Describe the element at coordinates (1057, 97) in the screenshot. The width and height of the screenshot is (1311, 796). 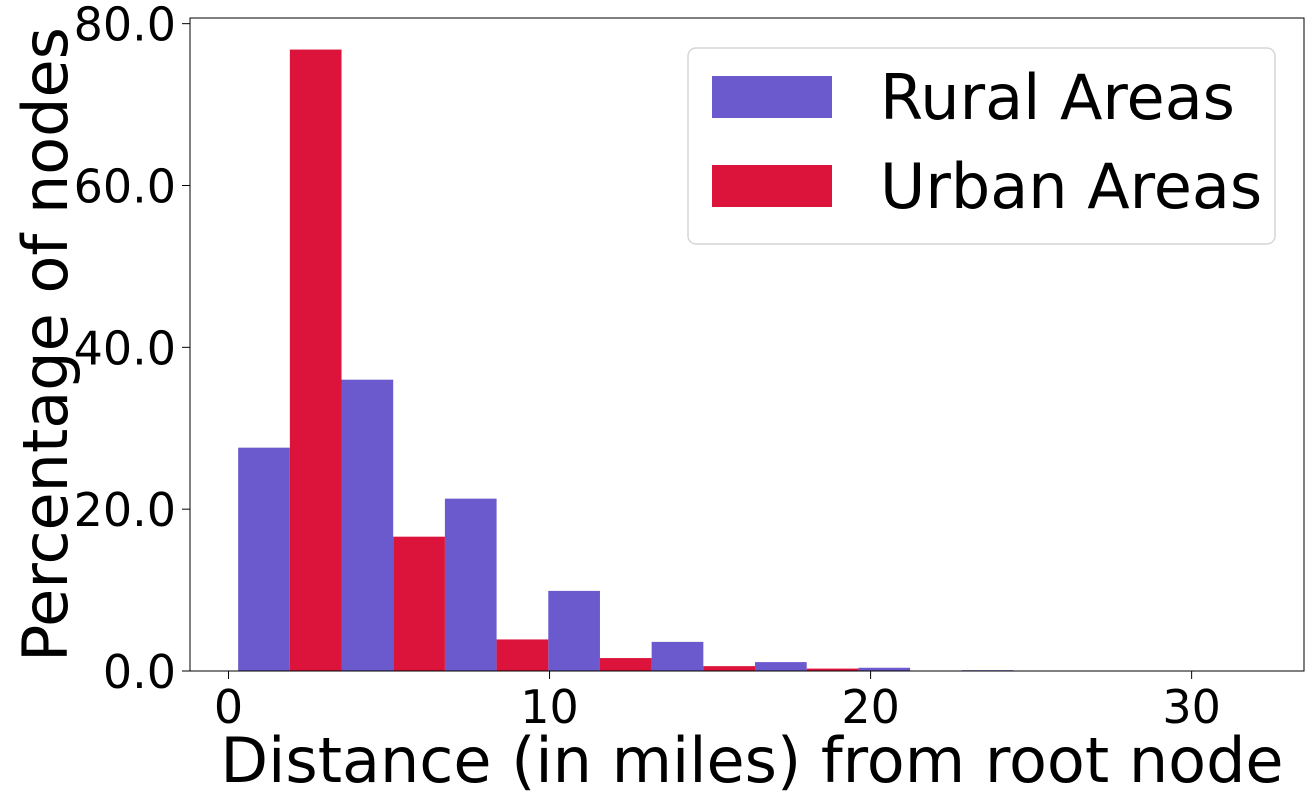
I see `legend-label-rural-areas: Rural Areas` at that location.